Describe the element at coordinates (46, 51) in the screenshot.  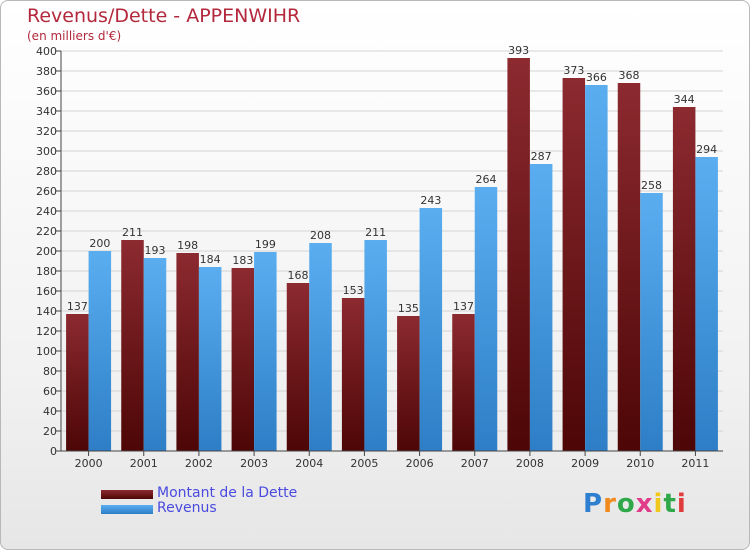
I see `y-tick-label: 400` at that location.